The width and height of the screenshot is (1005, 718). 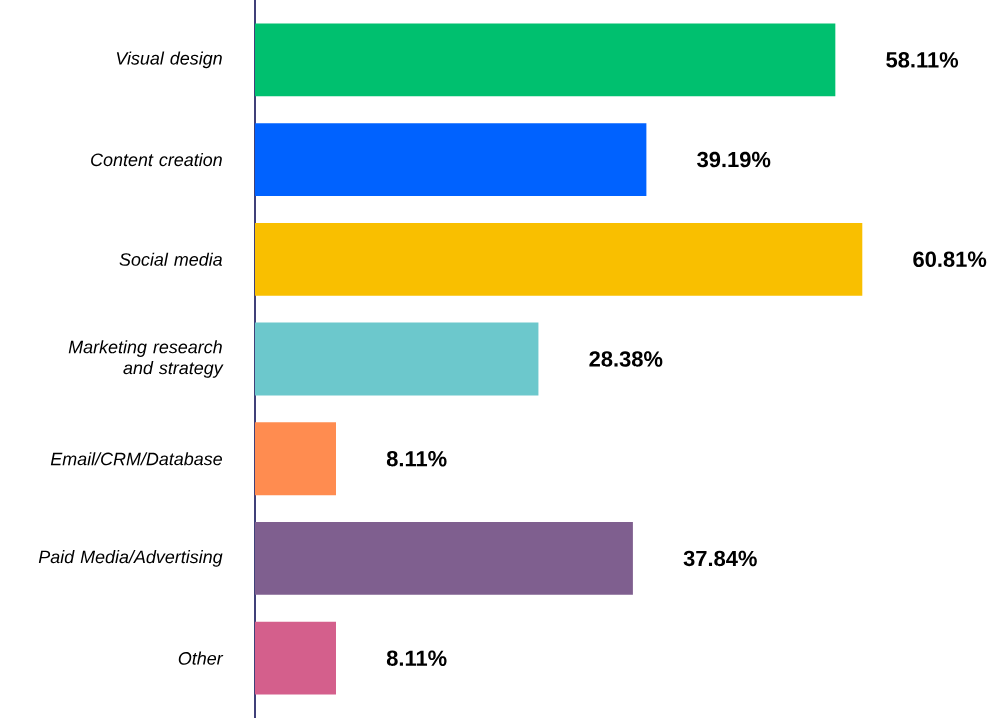 I want to click on y-tick-label: Visual design, so click(x=169, y=60).